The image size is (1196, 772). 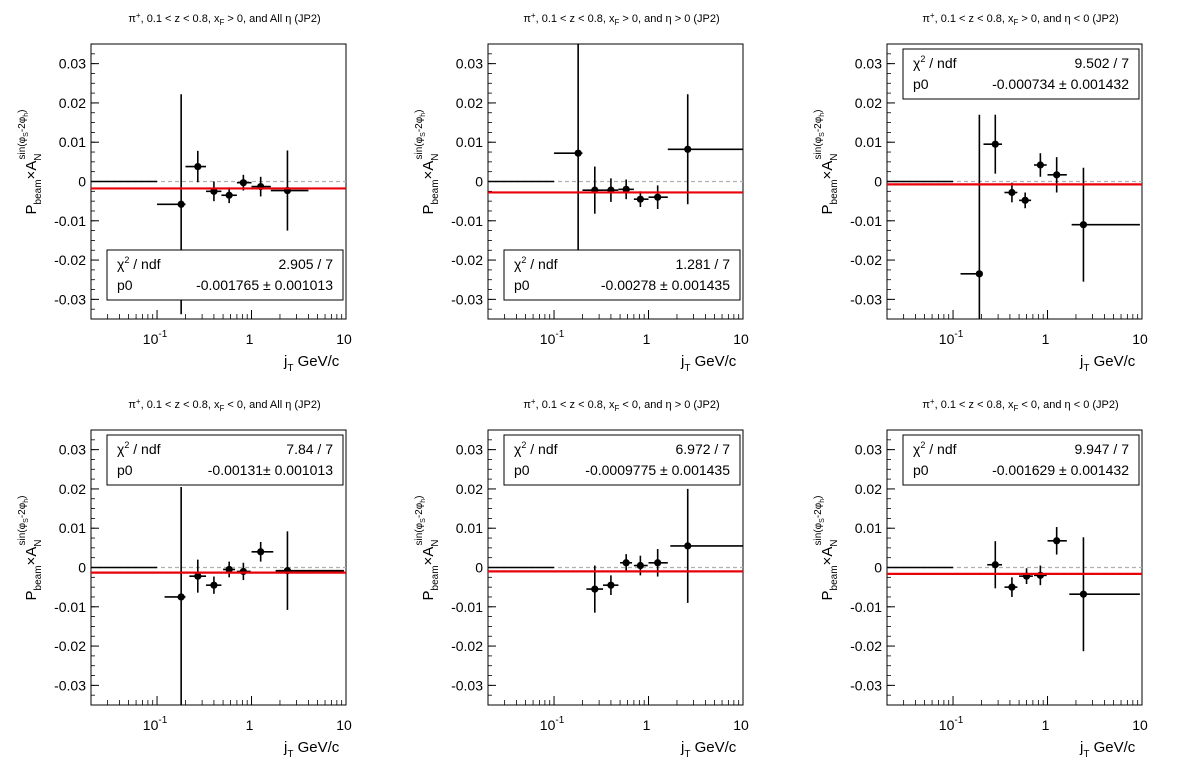 What do you see at coordinates (622, 460) in the screenshot?
I see `stats-box: χ2 / ndf 6.972 / 7 p0 -0.0009775 ± 0.001435` at bounding box center [622, 460].